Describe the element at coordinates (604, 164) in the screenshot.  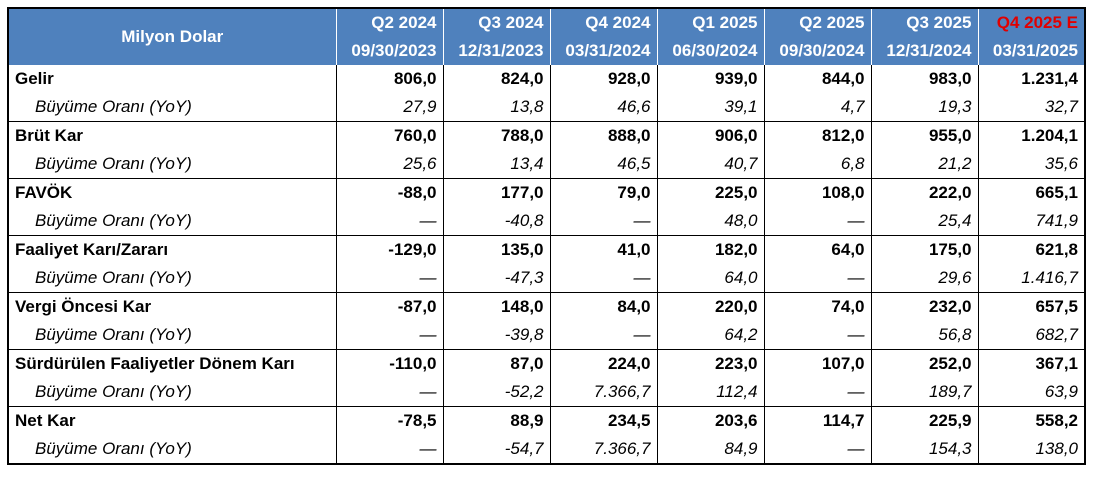
I see `growth-value: 46,5` at that location.